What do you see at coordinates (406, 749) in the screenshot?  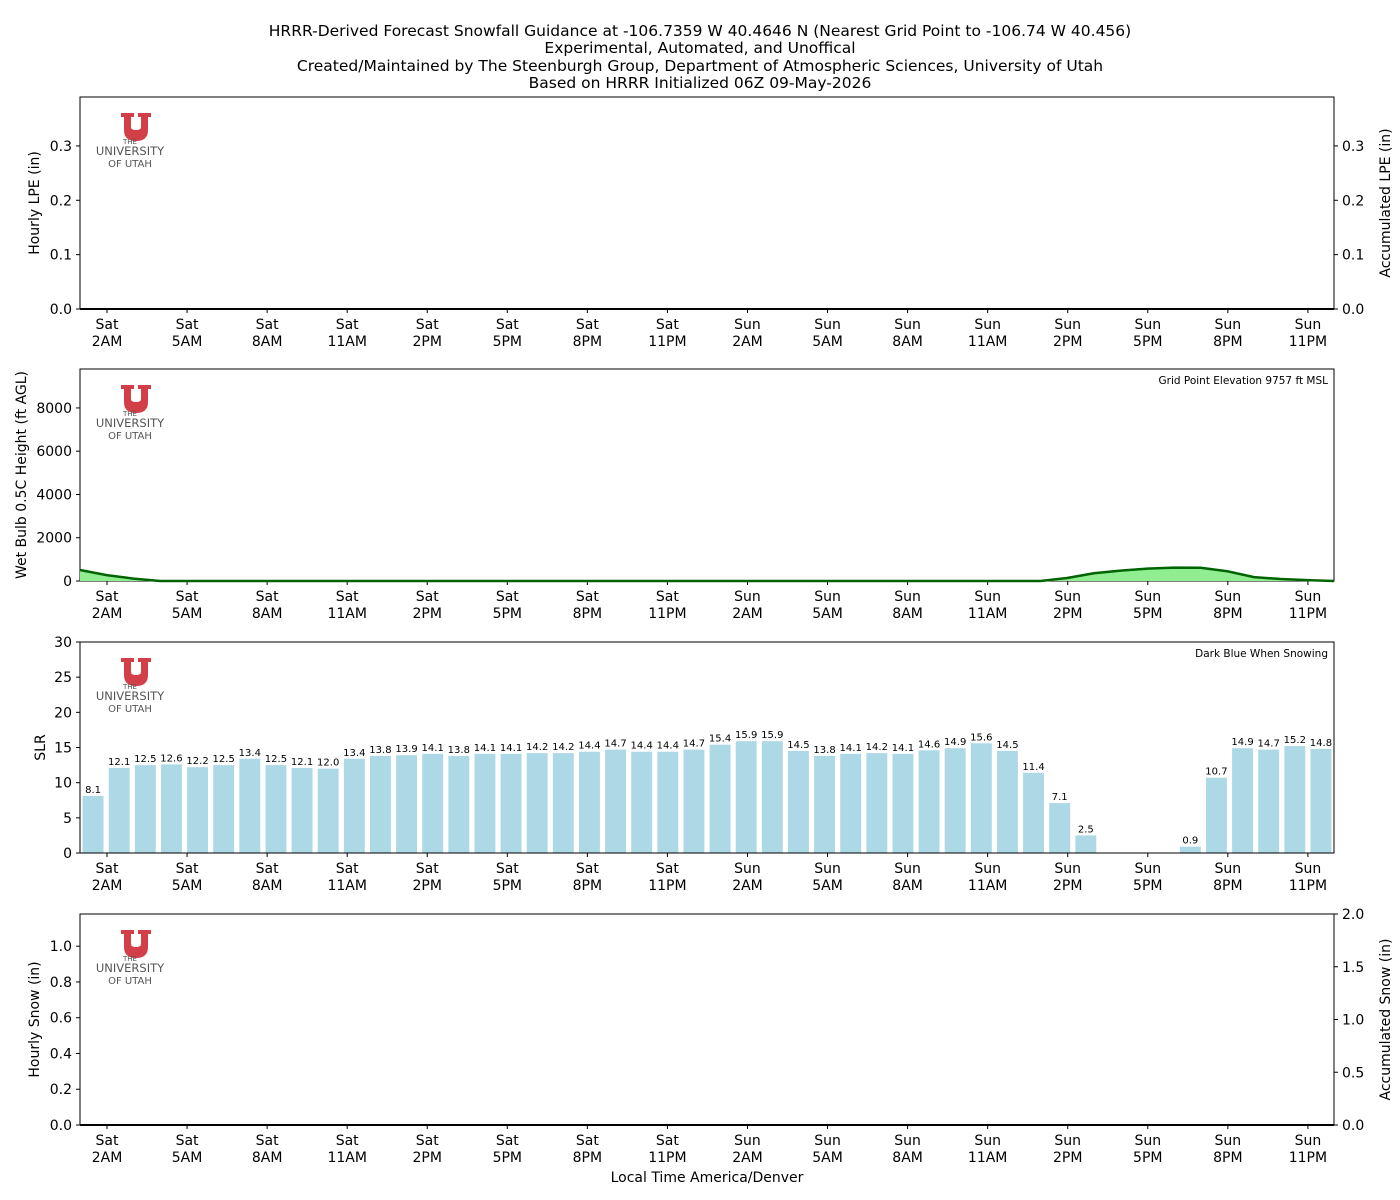 I see `slr-bar-label: 13.9` at bounding box center [406, 749].